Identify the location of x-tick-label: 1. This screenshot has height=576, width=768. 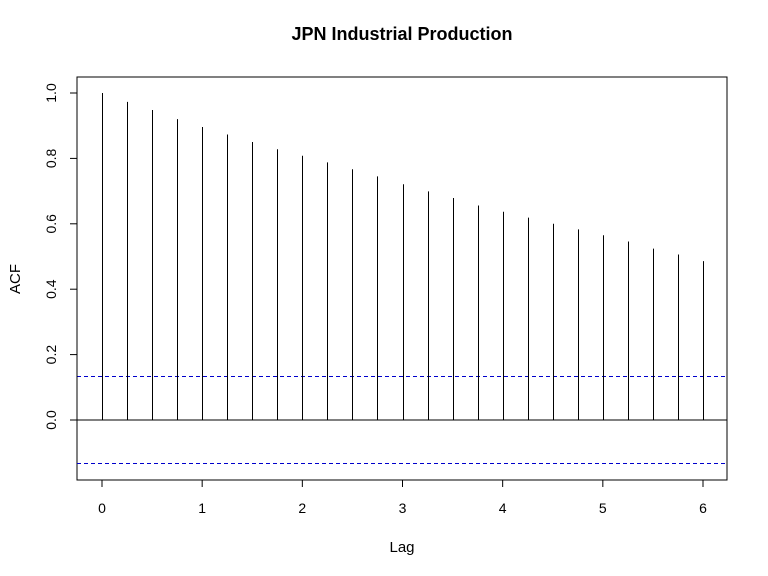
(202, 508).